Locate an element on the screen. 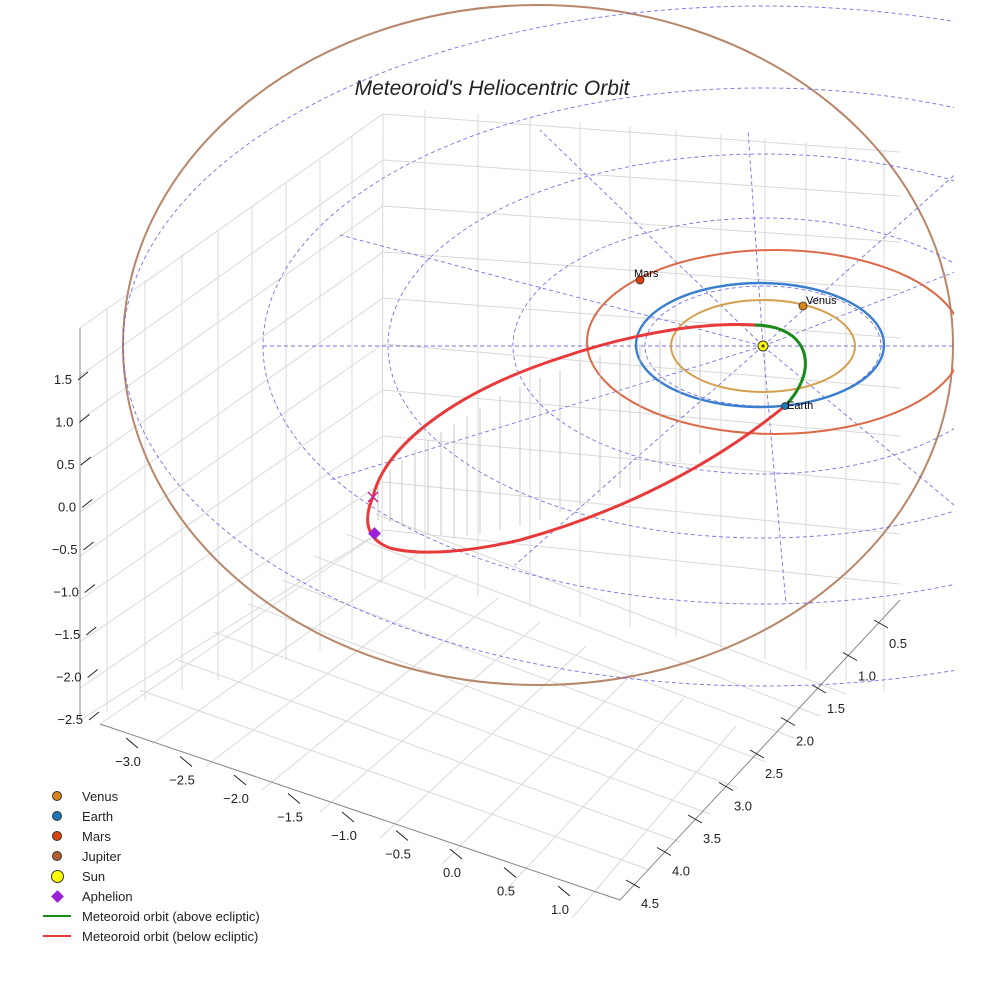 This screenshot has height=984, width=984. z-tick-2-mark is located at coordinates (86, 461).